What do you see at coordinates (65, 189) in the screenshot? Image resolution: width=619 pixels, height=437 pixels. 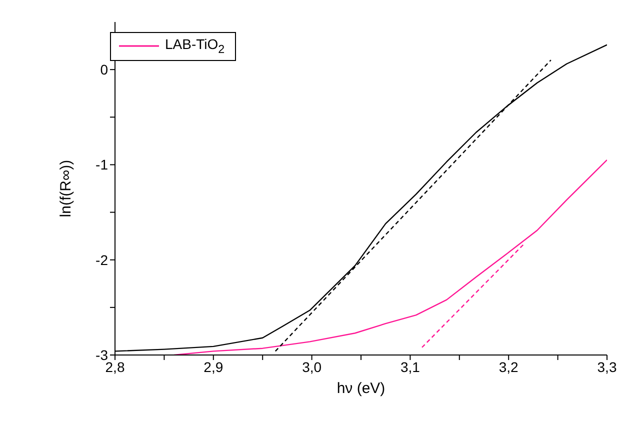 I see `y-axis-title: ln(f(R∞))` at bounding box center [65, 189].